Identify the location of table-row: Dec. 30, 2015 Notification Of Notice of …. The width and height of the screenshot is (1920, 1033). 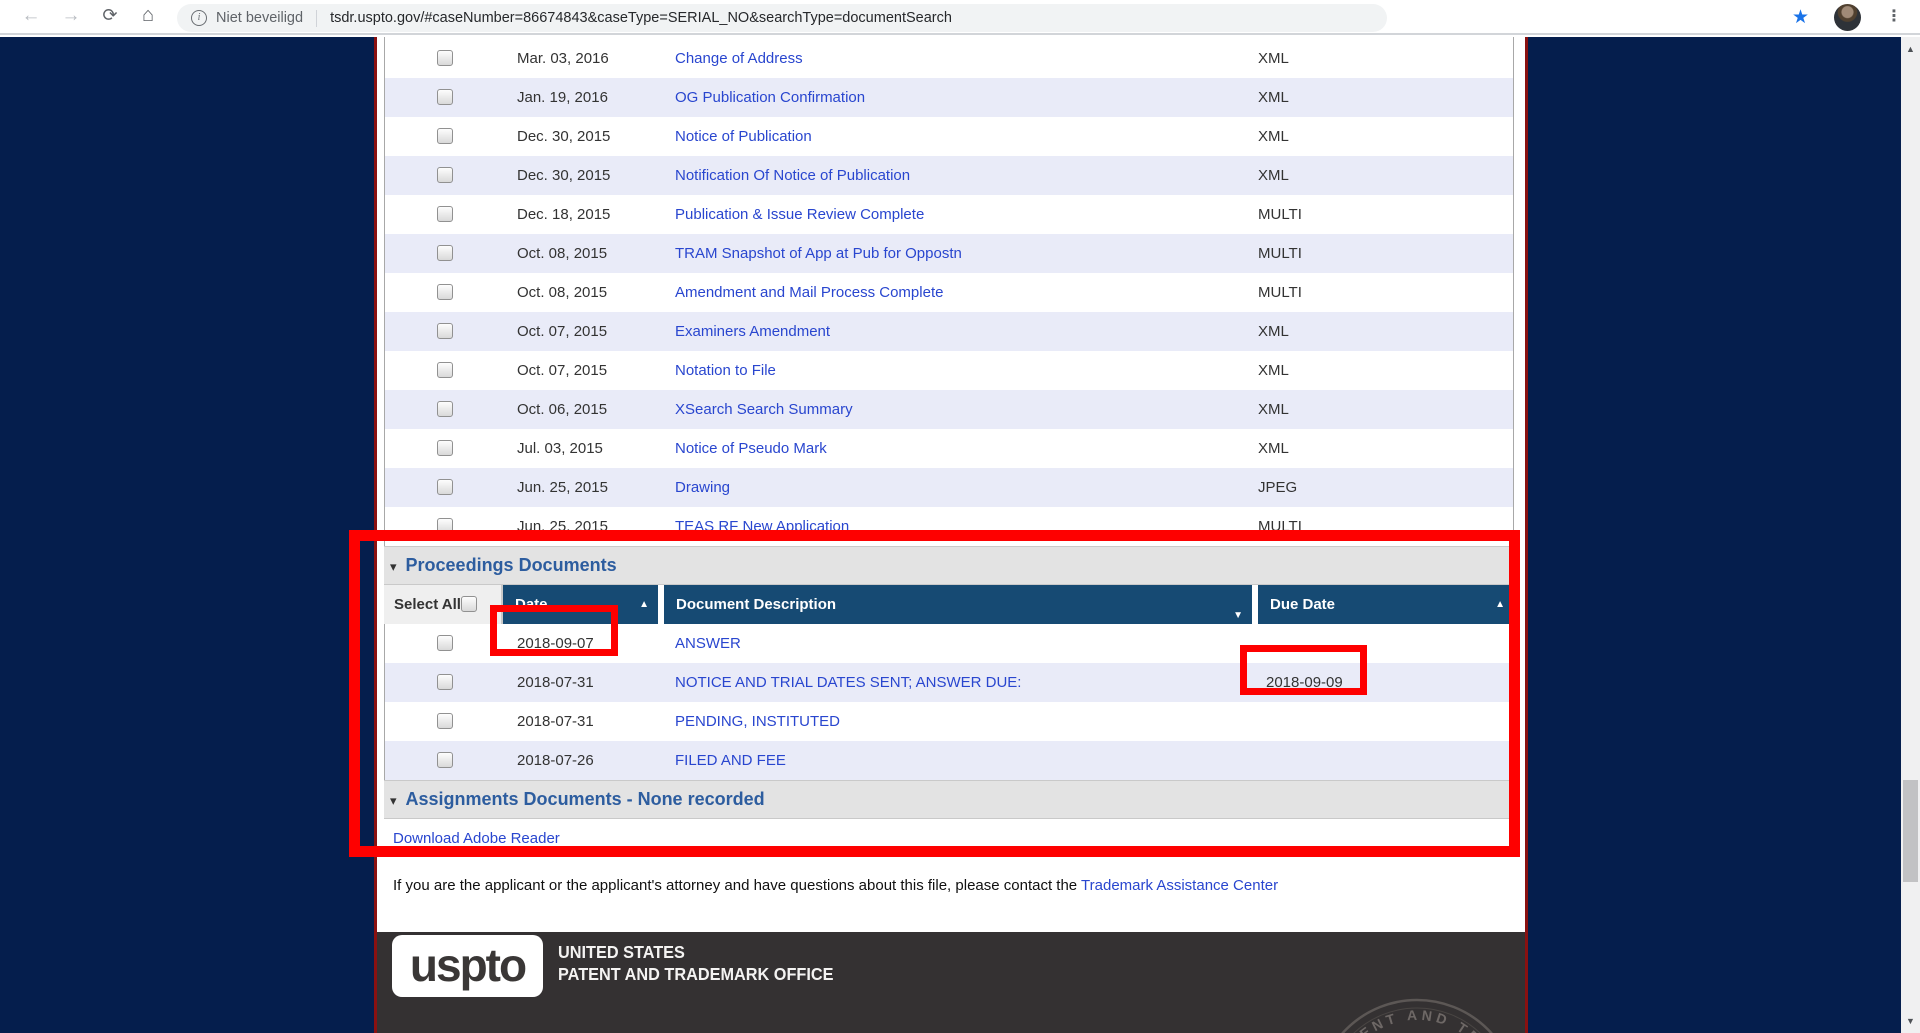
(949, 175).